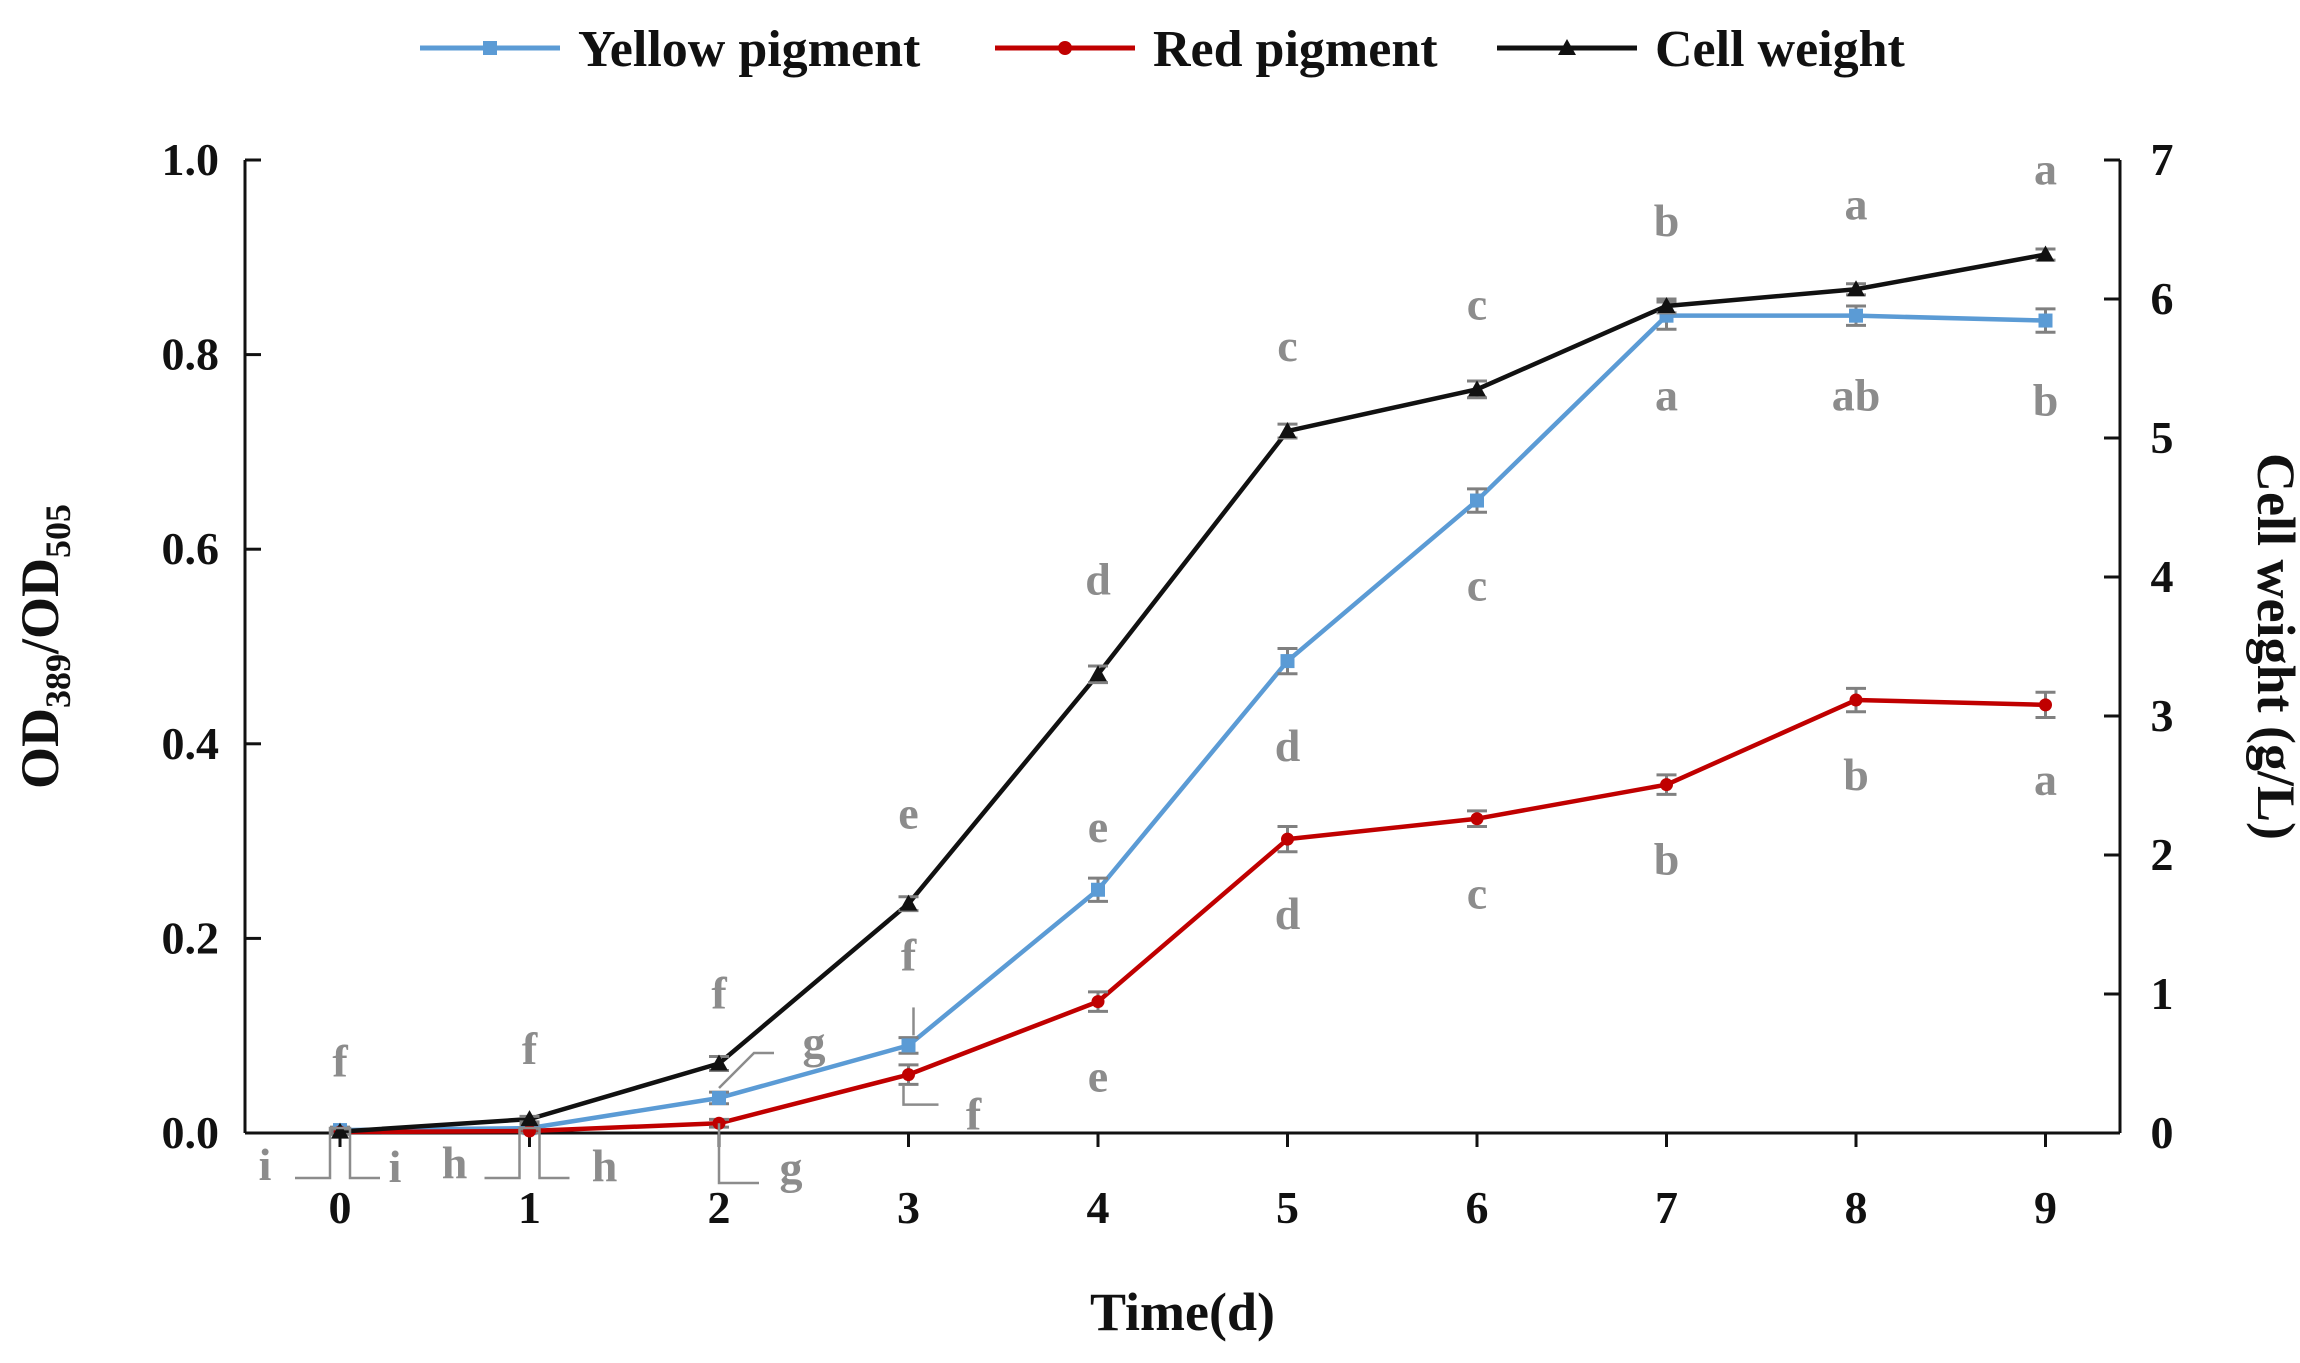  What do you see at coordinates (1098, 1076) in the screenshot?
I see `letter-red-pigment: e` at bounding box center [1098, 1076].